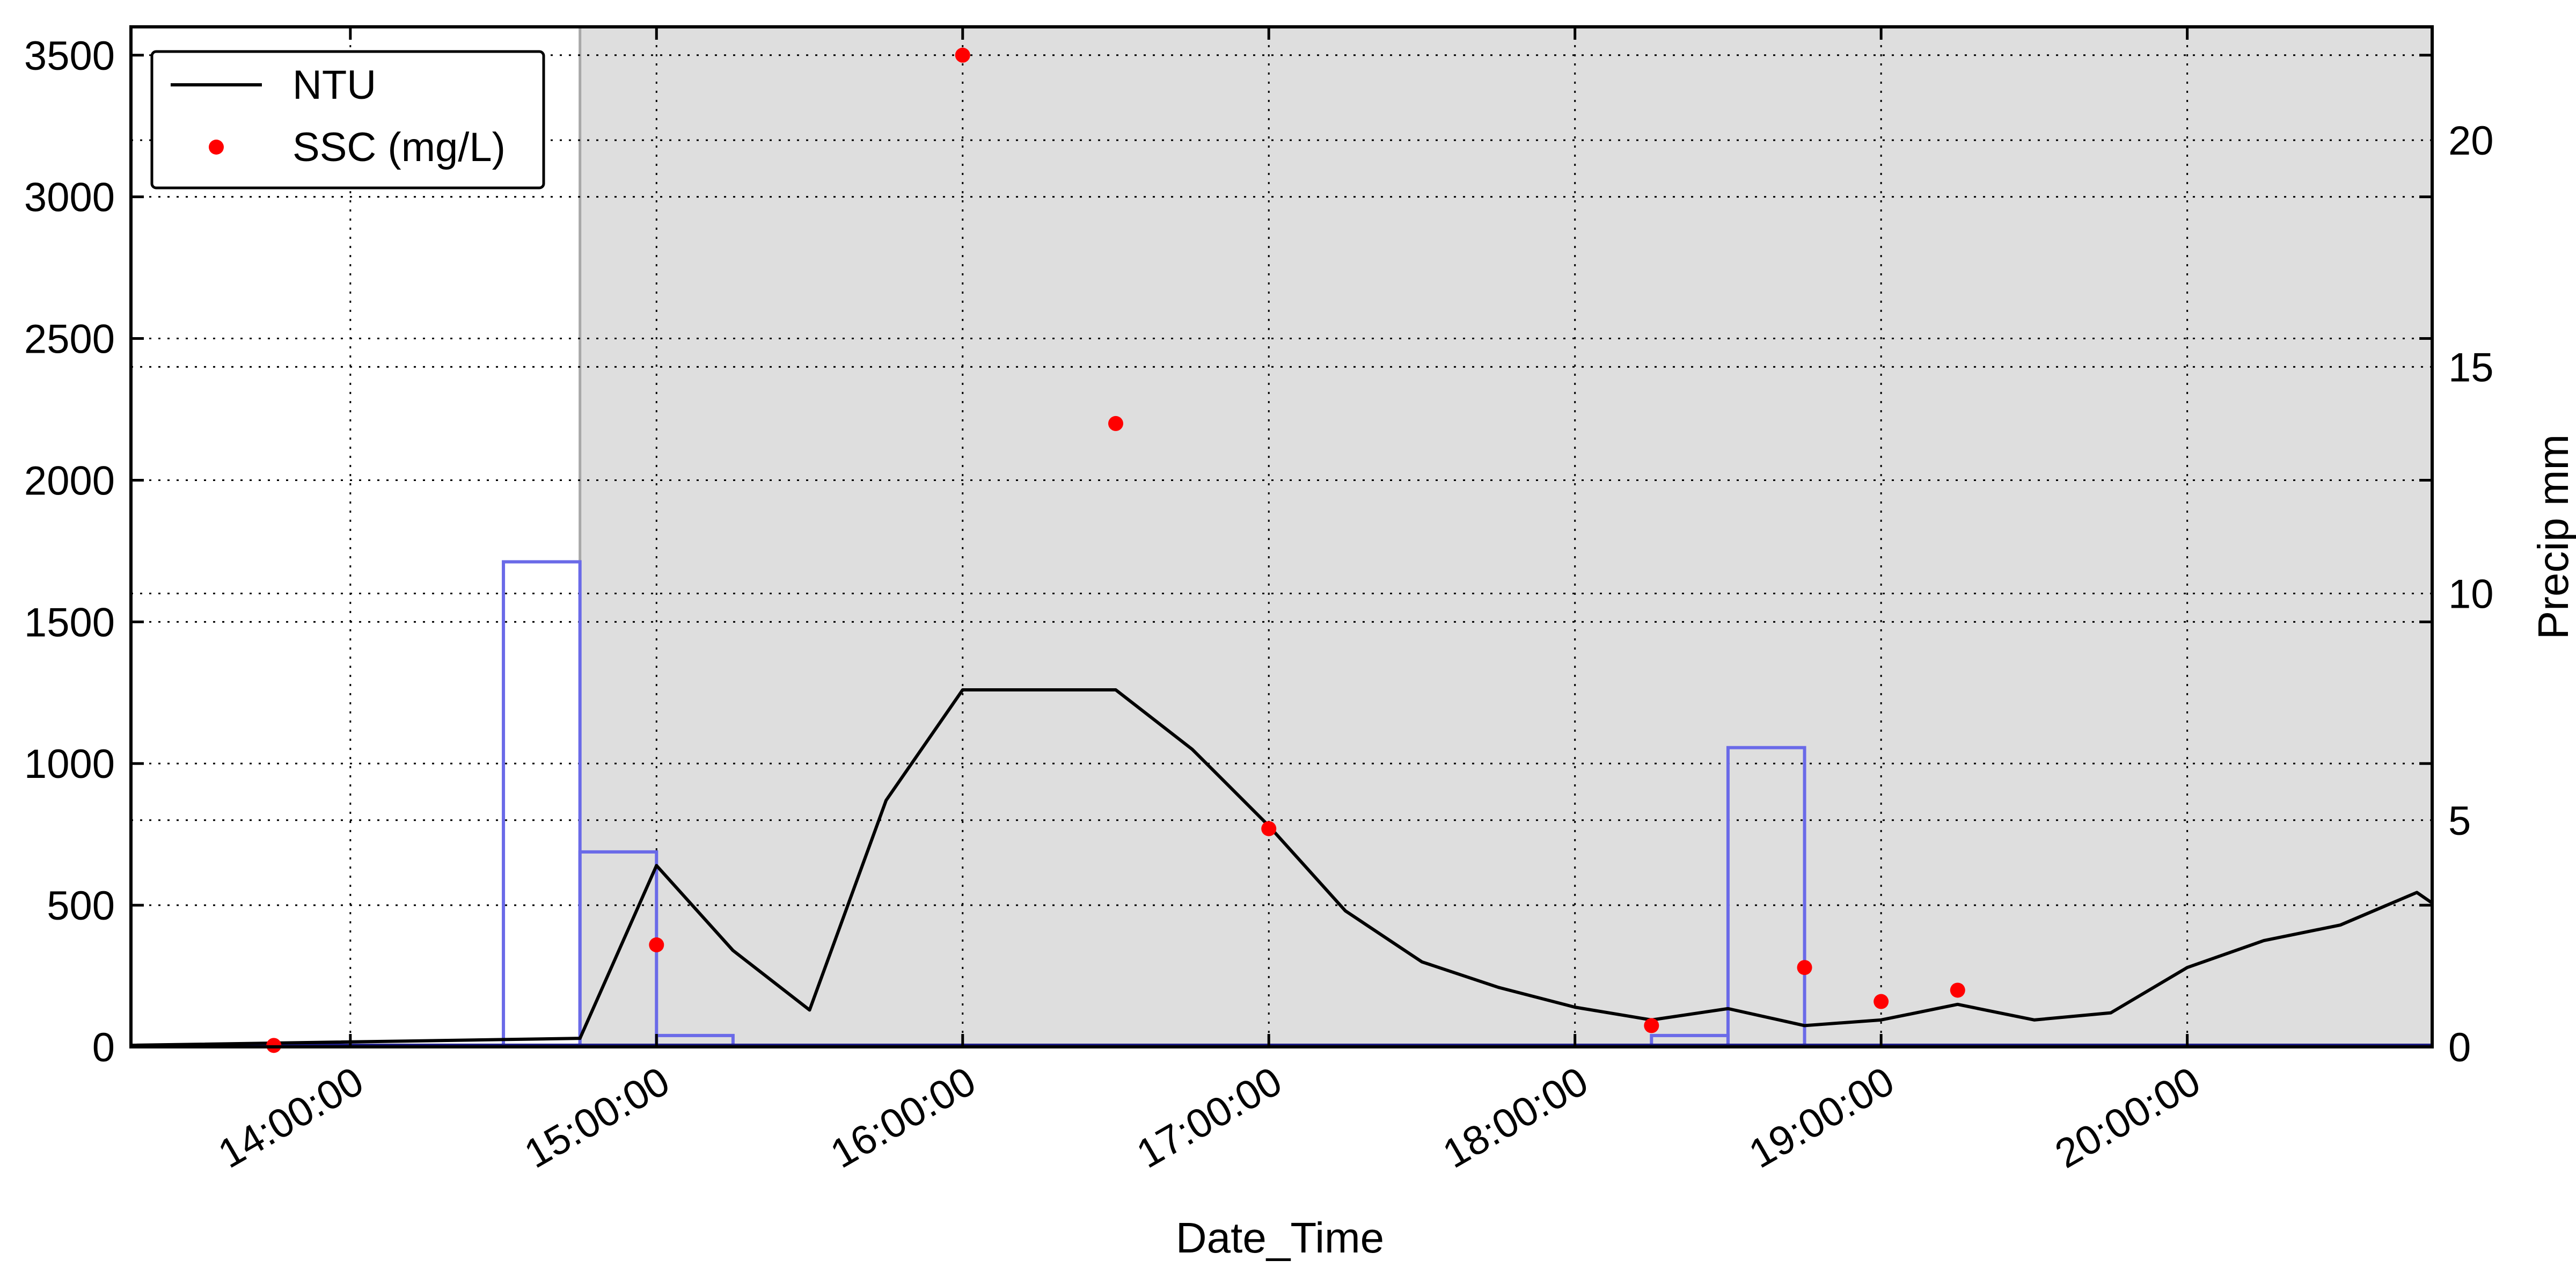 This screenshot has width=2576, height=1282. I want to click on y-tick-label-0: 0, so click(103, 1047).